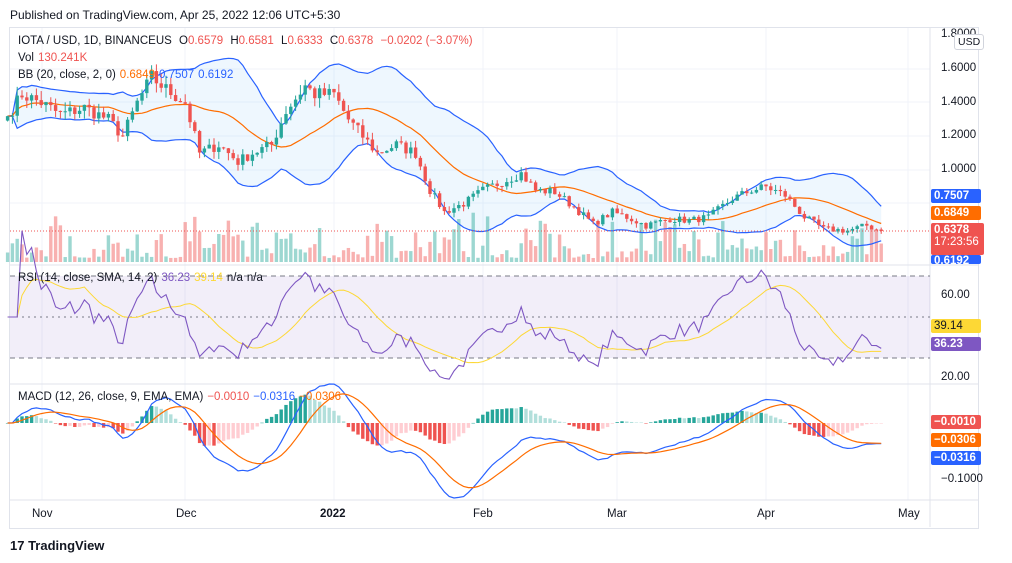 The height and width of the screenshot is (563, 1012). What do you see at coordinates (955, 376) in the screenshot?
I see `rsi-tick: 20.00` at bounding box center [955, 376].